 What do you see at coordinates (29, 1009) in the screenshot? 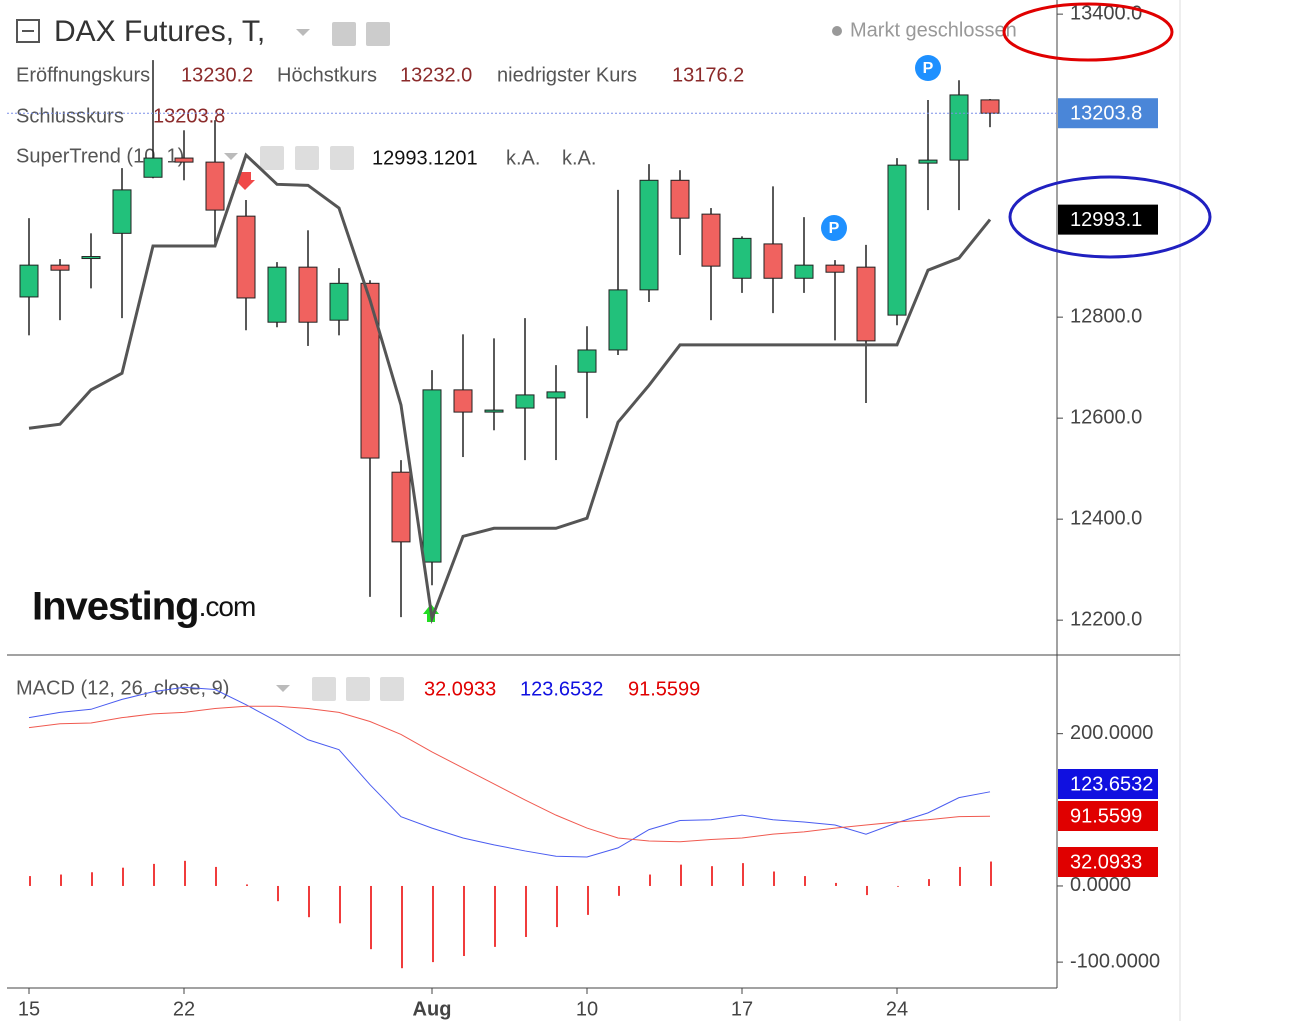
I see `x-tick-label: 15` at bounding box center [29, 1009].